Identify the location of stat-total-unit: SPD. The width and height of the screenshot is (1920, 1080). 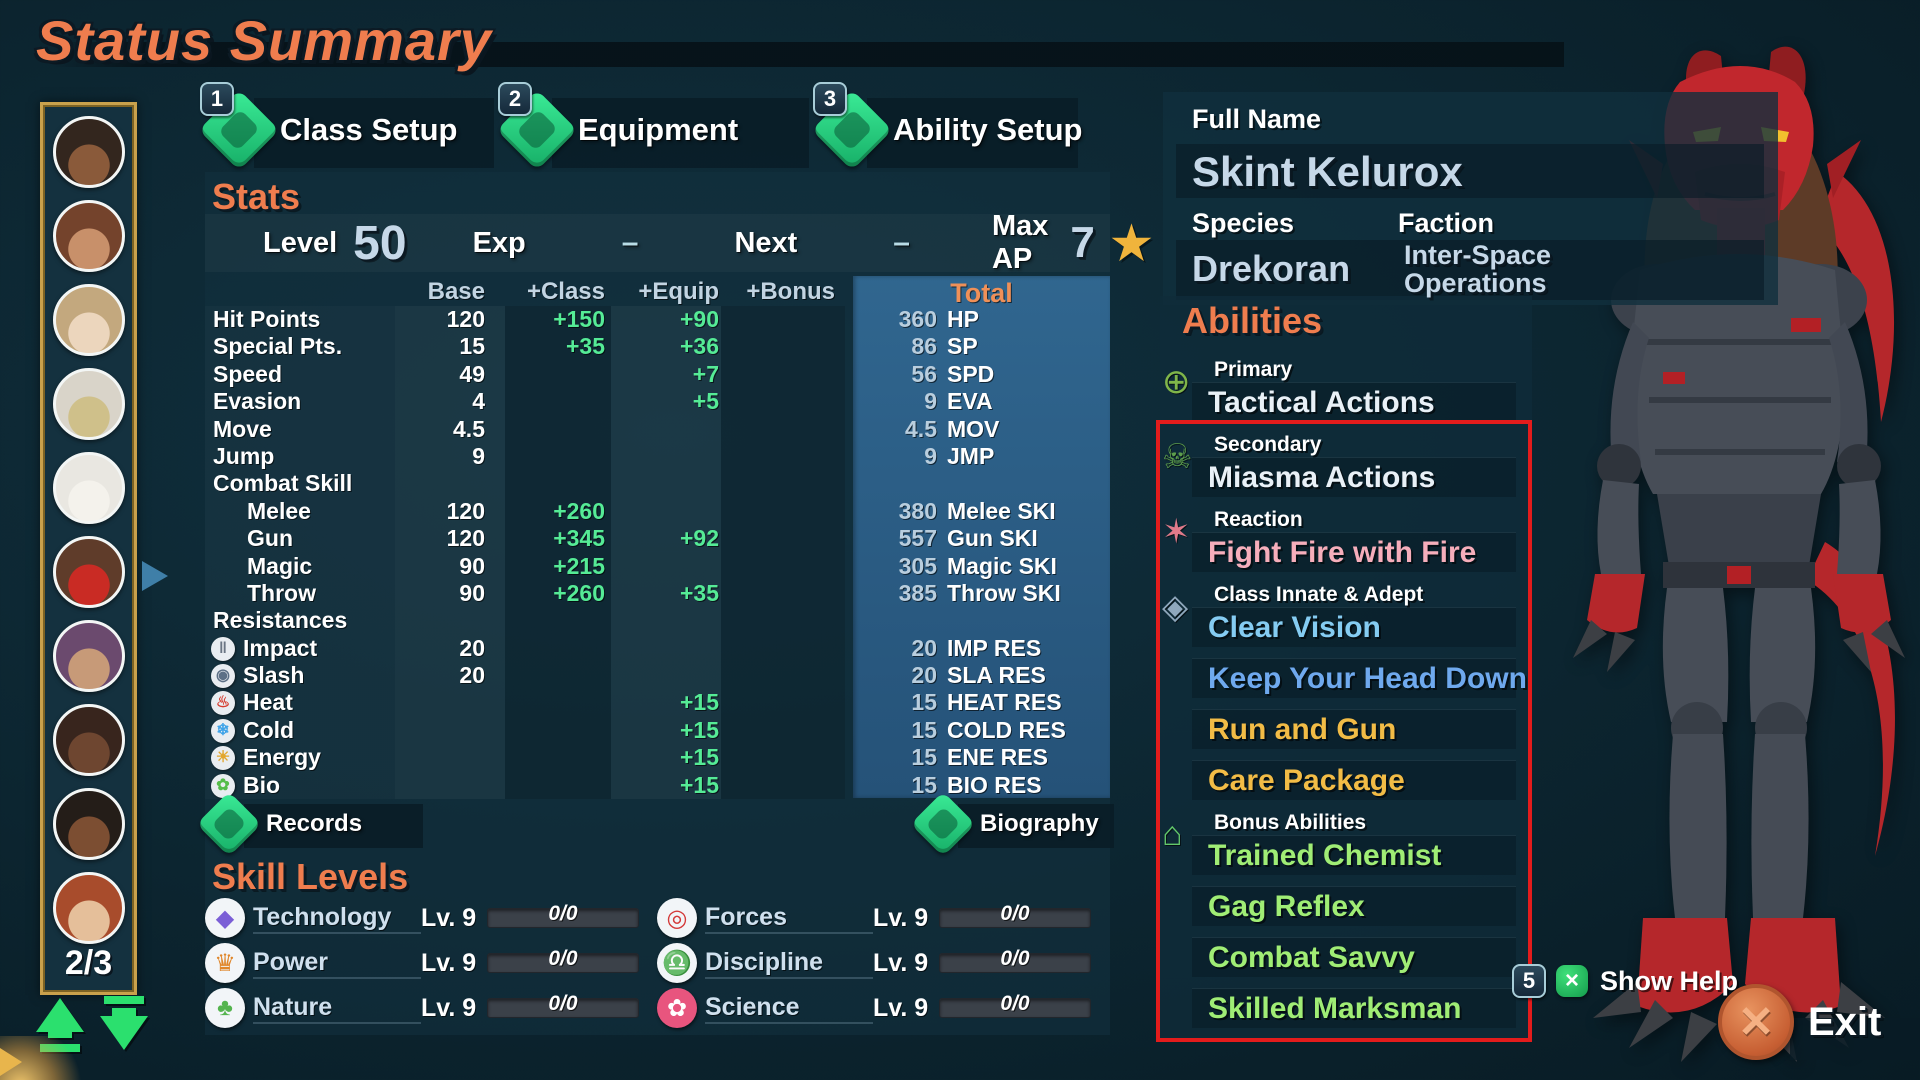
(971, 373).